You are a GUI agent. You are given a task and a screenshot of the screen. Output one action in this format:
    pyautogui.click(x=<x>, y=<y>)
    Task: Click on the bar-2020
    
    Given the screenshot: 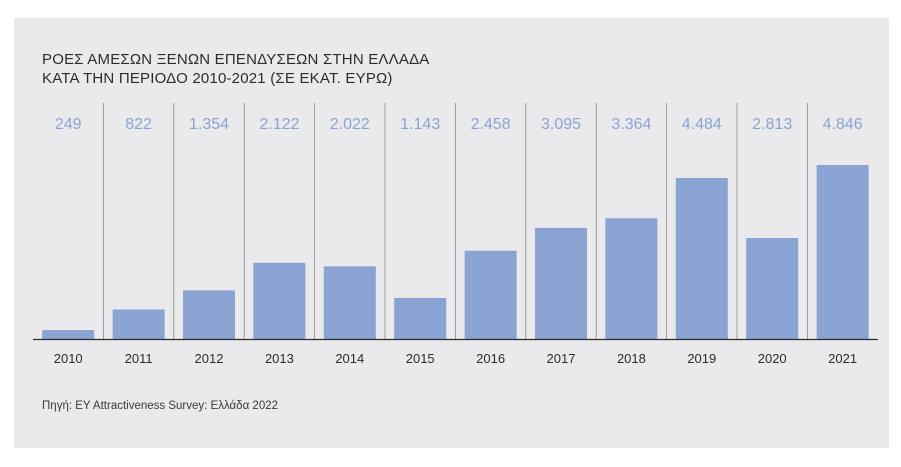 What is the action you would take?
    pyautogui.click(x=772, y=288)
    